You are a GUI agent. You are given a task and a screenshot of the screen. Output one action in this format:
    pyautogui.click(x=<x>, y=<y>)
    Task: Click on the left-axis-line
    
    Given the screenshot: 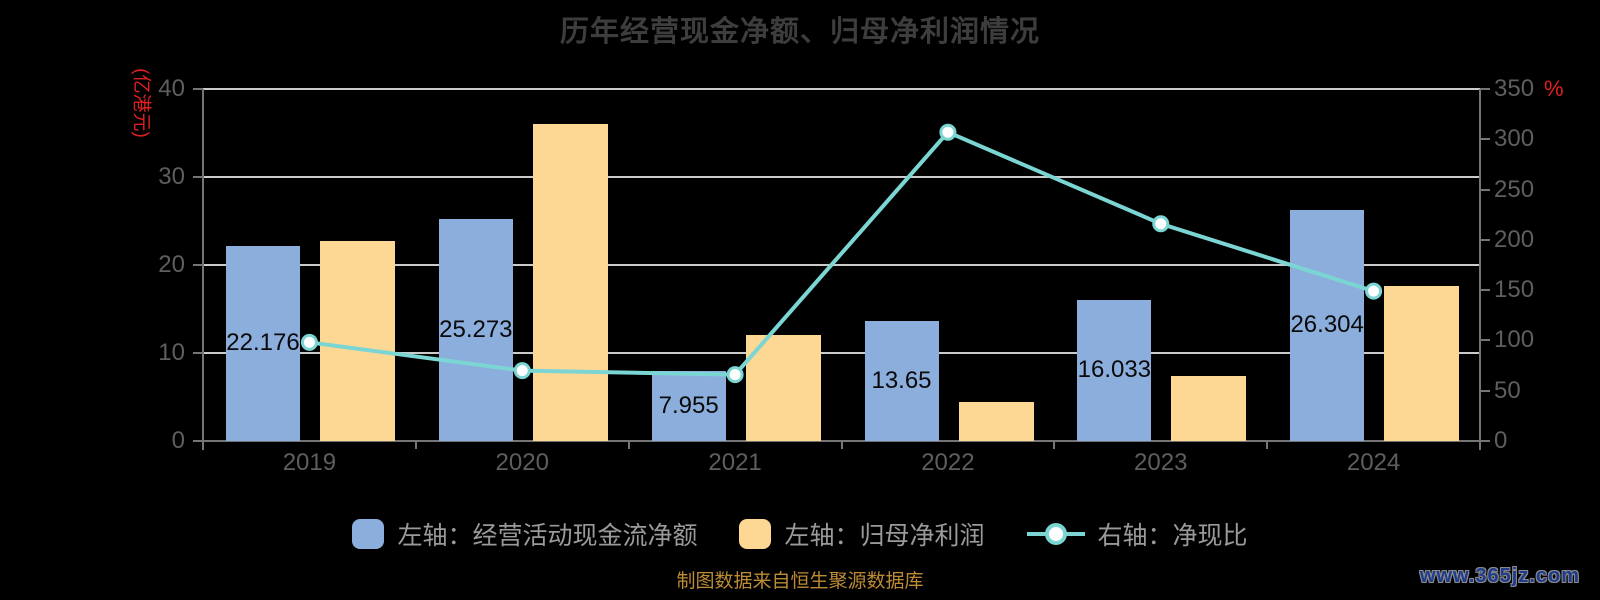 What is the action you would take?
    pyautogui.click(x=203, y=269)
    